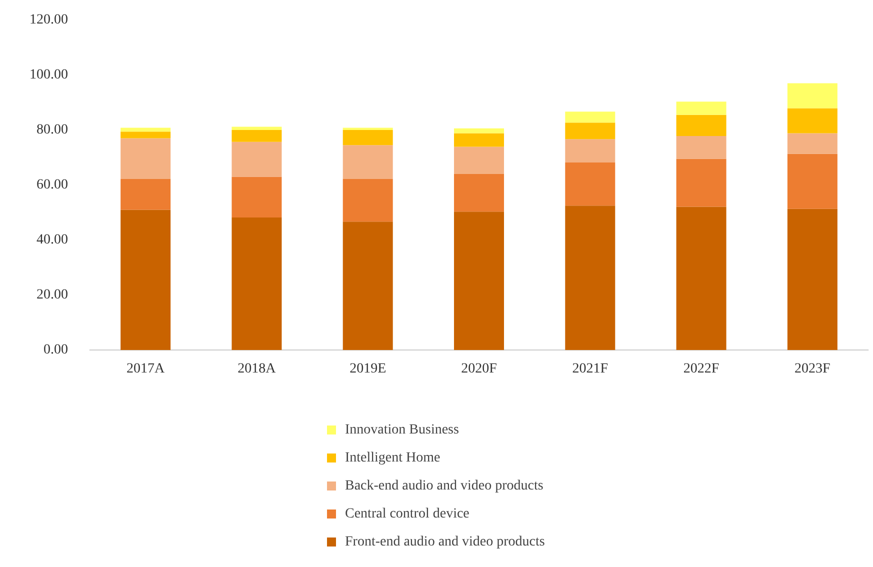 This screenshot has height=567, width=873. Describe the element at coordinates (590, 369) in the screenshot. I see `x-tick-label: 2021F` at that location.